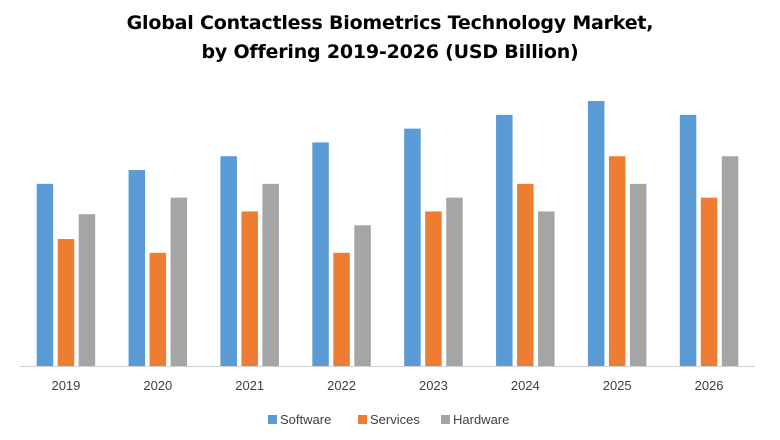  What do you see at coordinates (270, 274) in the screenshot?
I see `bar-hardware-2021` at bounding box center [270, 274].